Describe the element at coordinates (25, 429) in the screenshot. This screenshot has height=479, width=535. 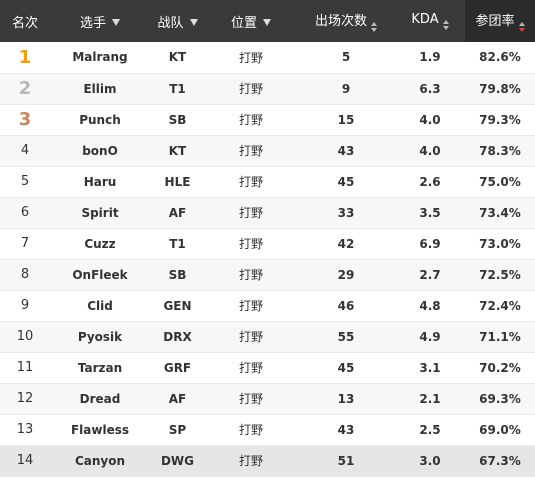
I see `rank-number: 13` at that location.